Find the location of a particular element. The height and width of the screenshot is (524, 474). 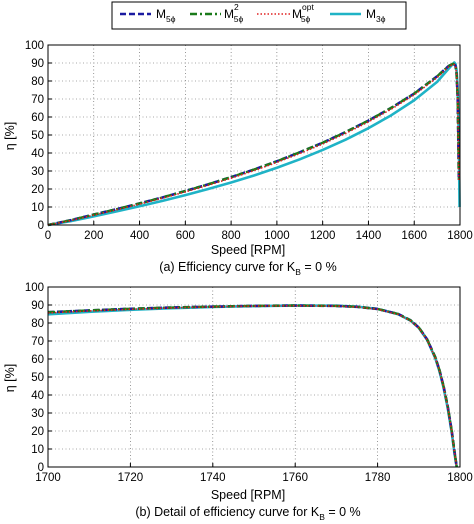

y-tick-label-a-80: 80 is located at coordinates (37, 82).